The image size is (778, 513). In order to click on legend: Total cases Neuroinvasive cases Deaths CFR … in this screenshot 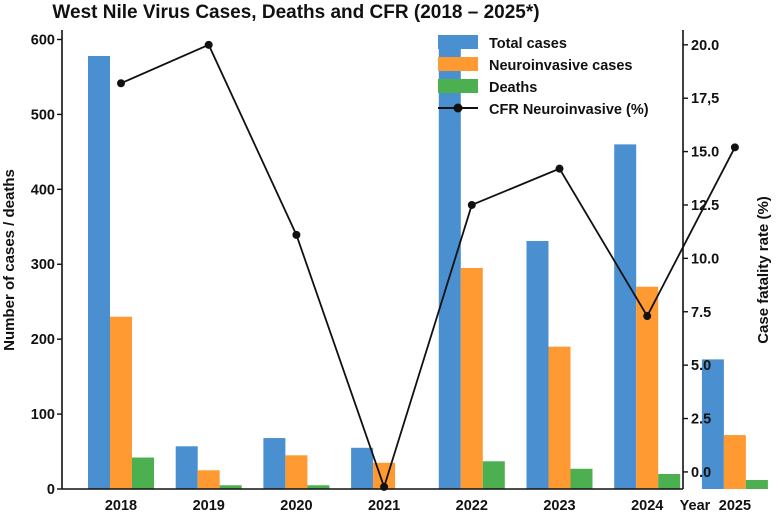, I will do `click(543, 76)`.